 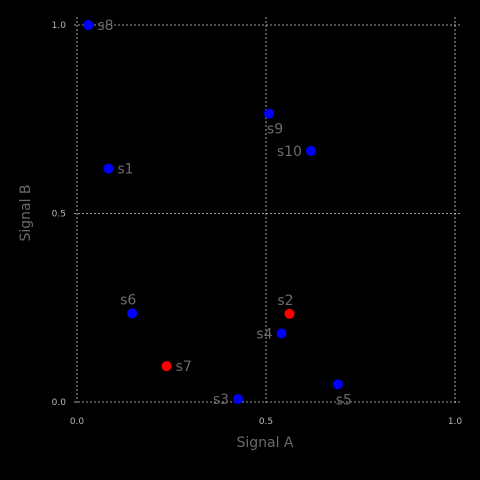 I want to click on data-point-s9, so click(x=269, y=113).